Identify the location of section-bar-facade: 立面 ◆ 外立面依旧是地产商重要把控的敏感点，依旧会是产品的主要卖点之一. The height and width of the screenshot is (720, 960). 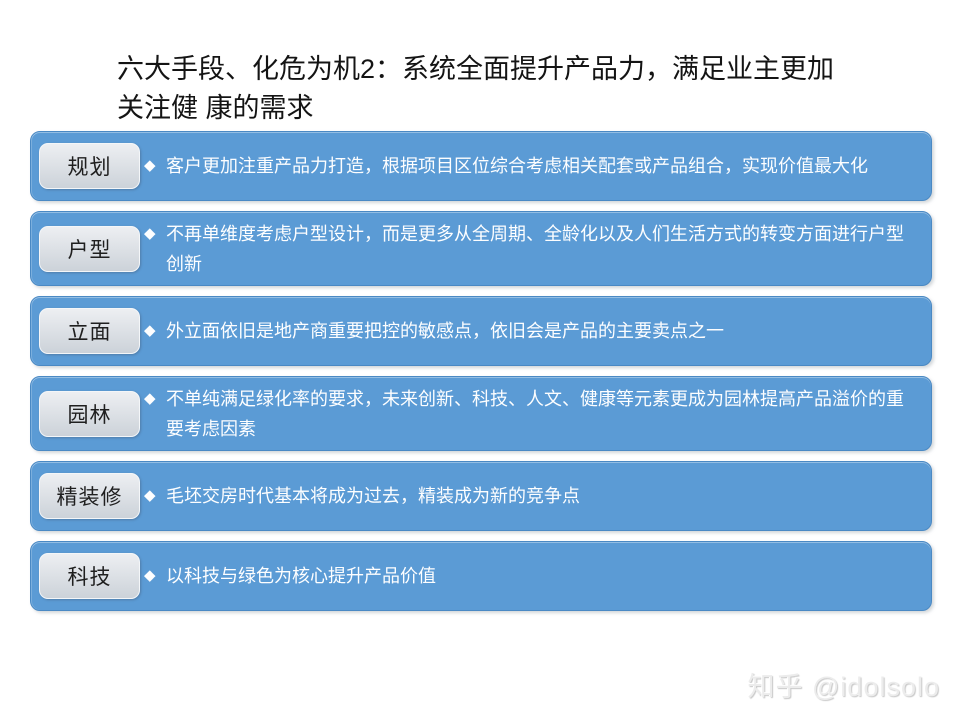
(481, 331).